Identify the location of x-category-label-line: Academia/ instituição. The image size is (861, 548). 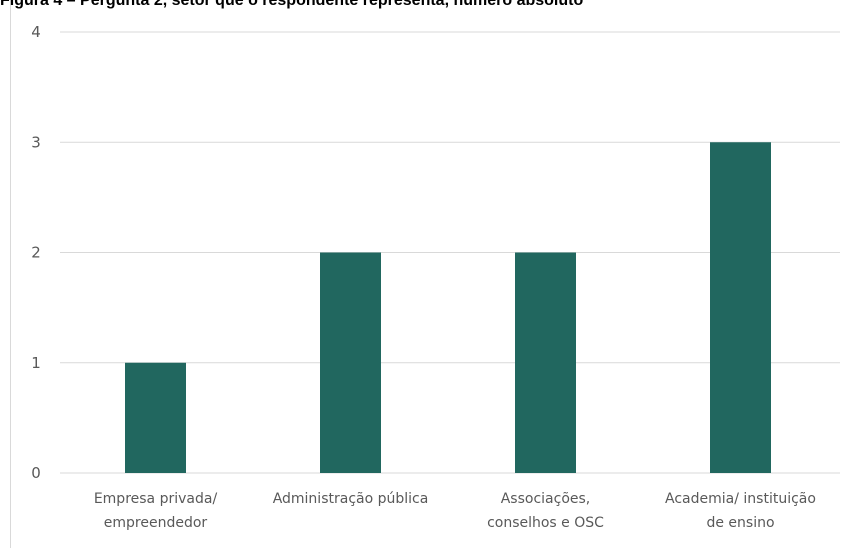
(740, 499).